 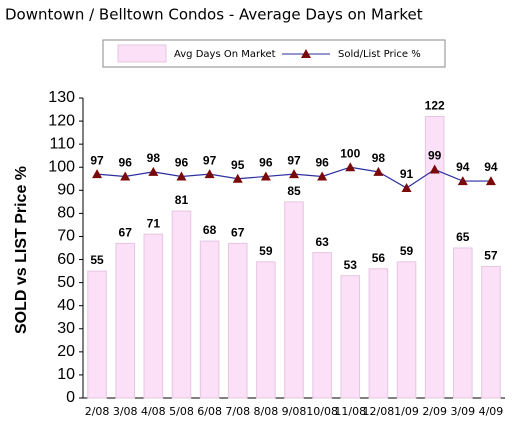 What do you see at coordinates (407, 174) in the screenshot?
I see `line-value-label: 91` at bounding box center [407, 174].